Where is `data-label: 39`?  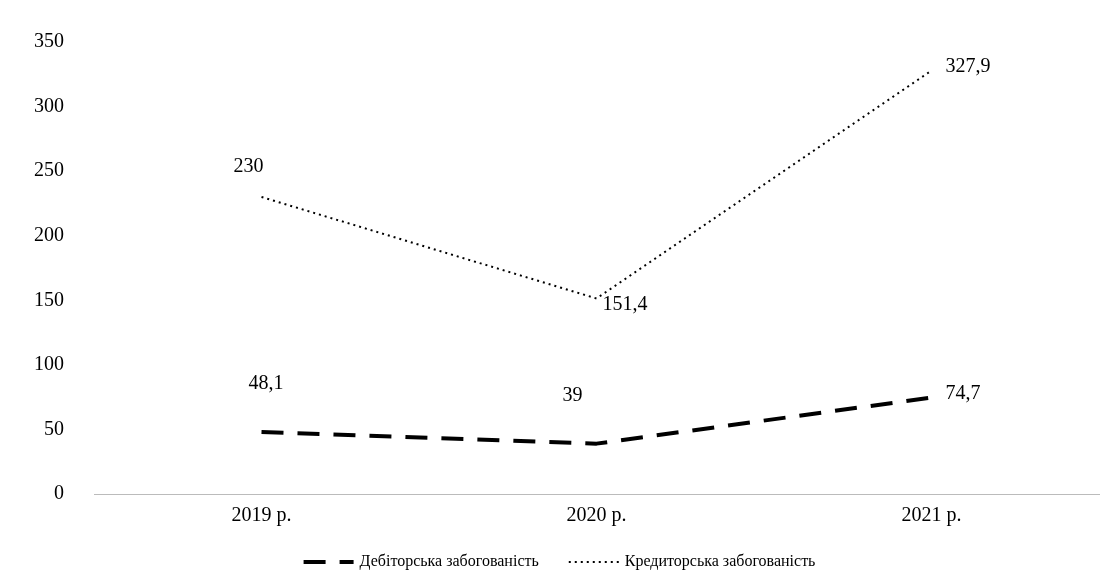 data-label: 39 is located at coordinates (572, 393).